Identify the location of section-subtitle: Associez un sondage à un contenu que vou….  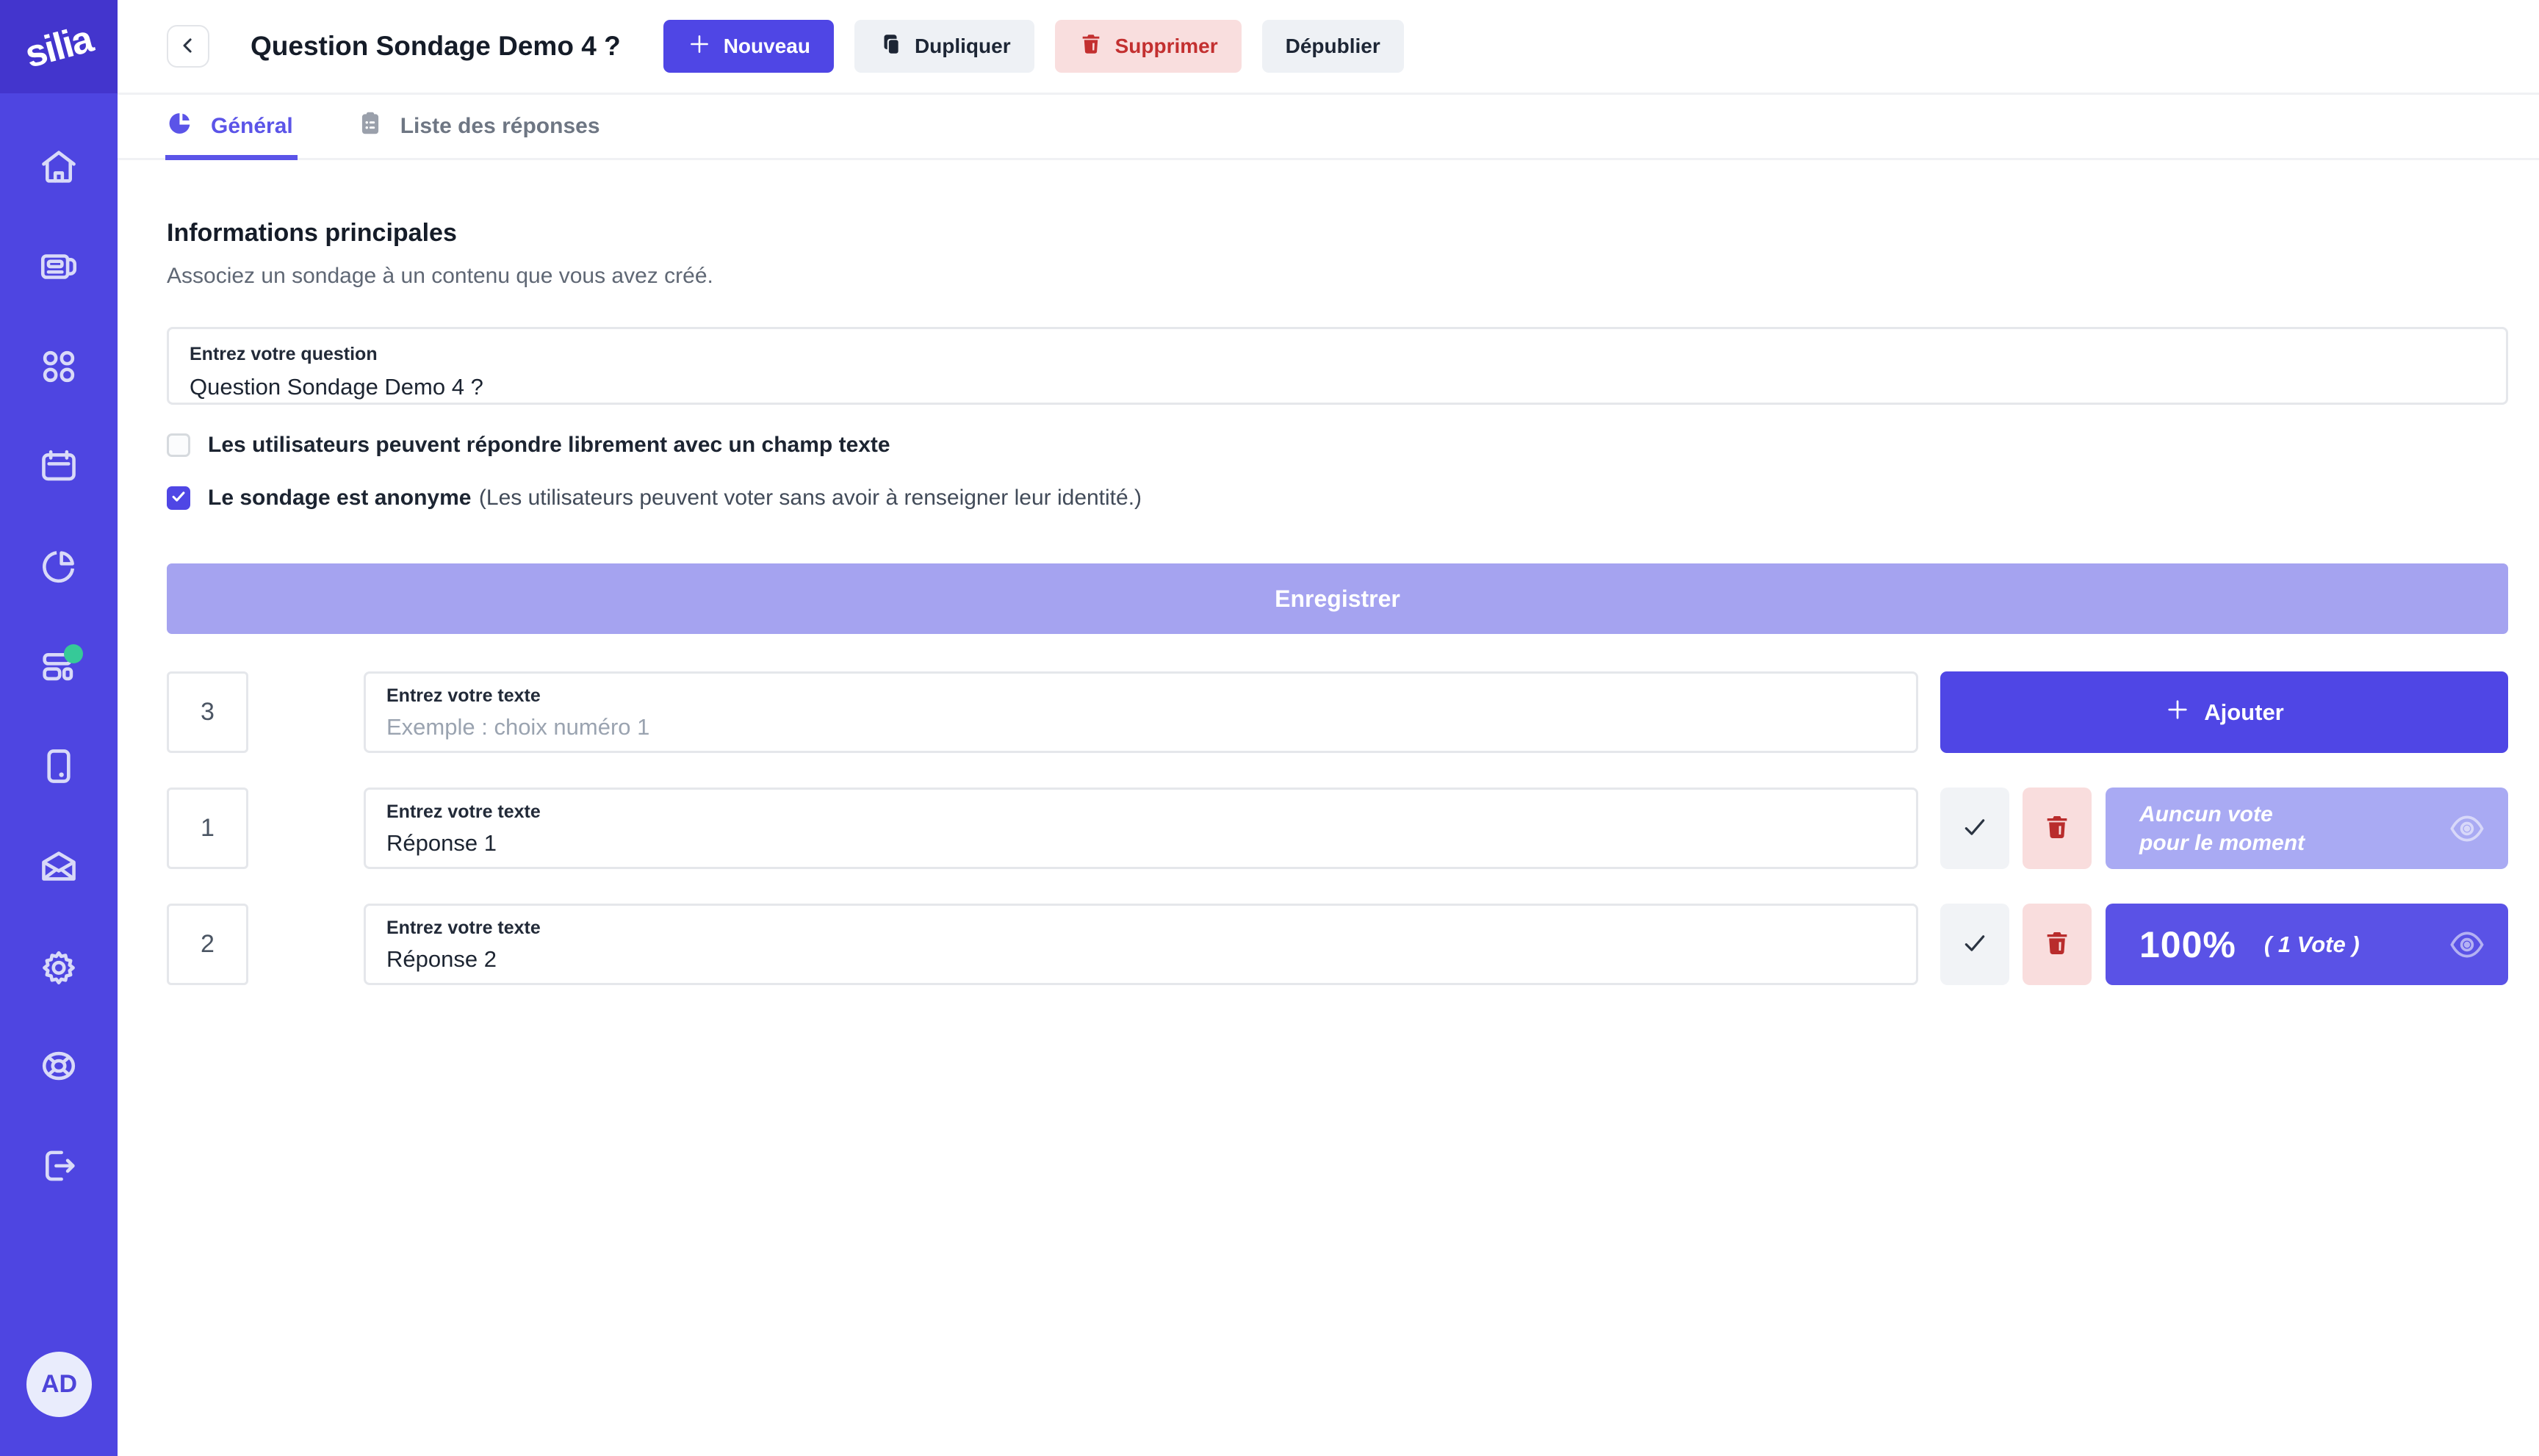
(440, 276).